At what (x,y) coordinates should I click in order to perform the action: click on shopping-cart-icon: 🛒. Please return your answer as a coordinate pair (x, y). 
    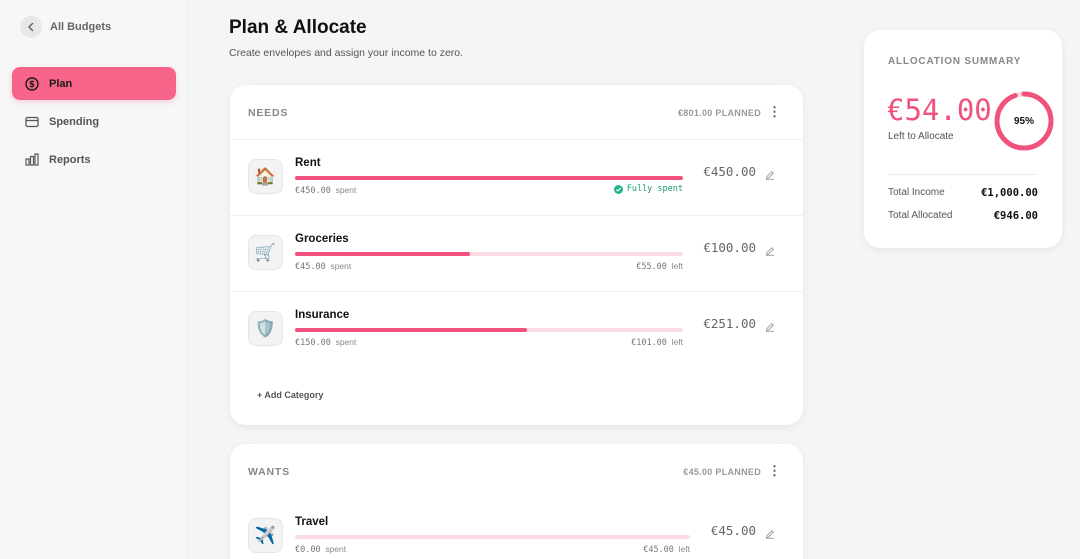
    Looking at the image, I should click on (265, 252).